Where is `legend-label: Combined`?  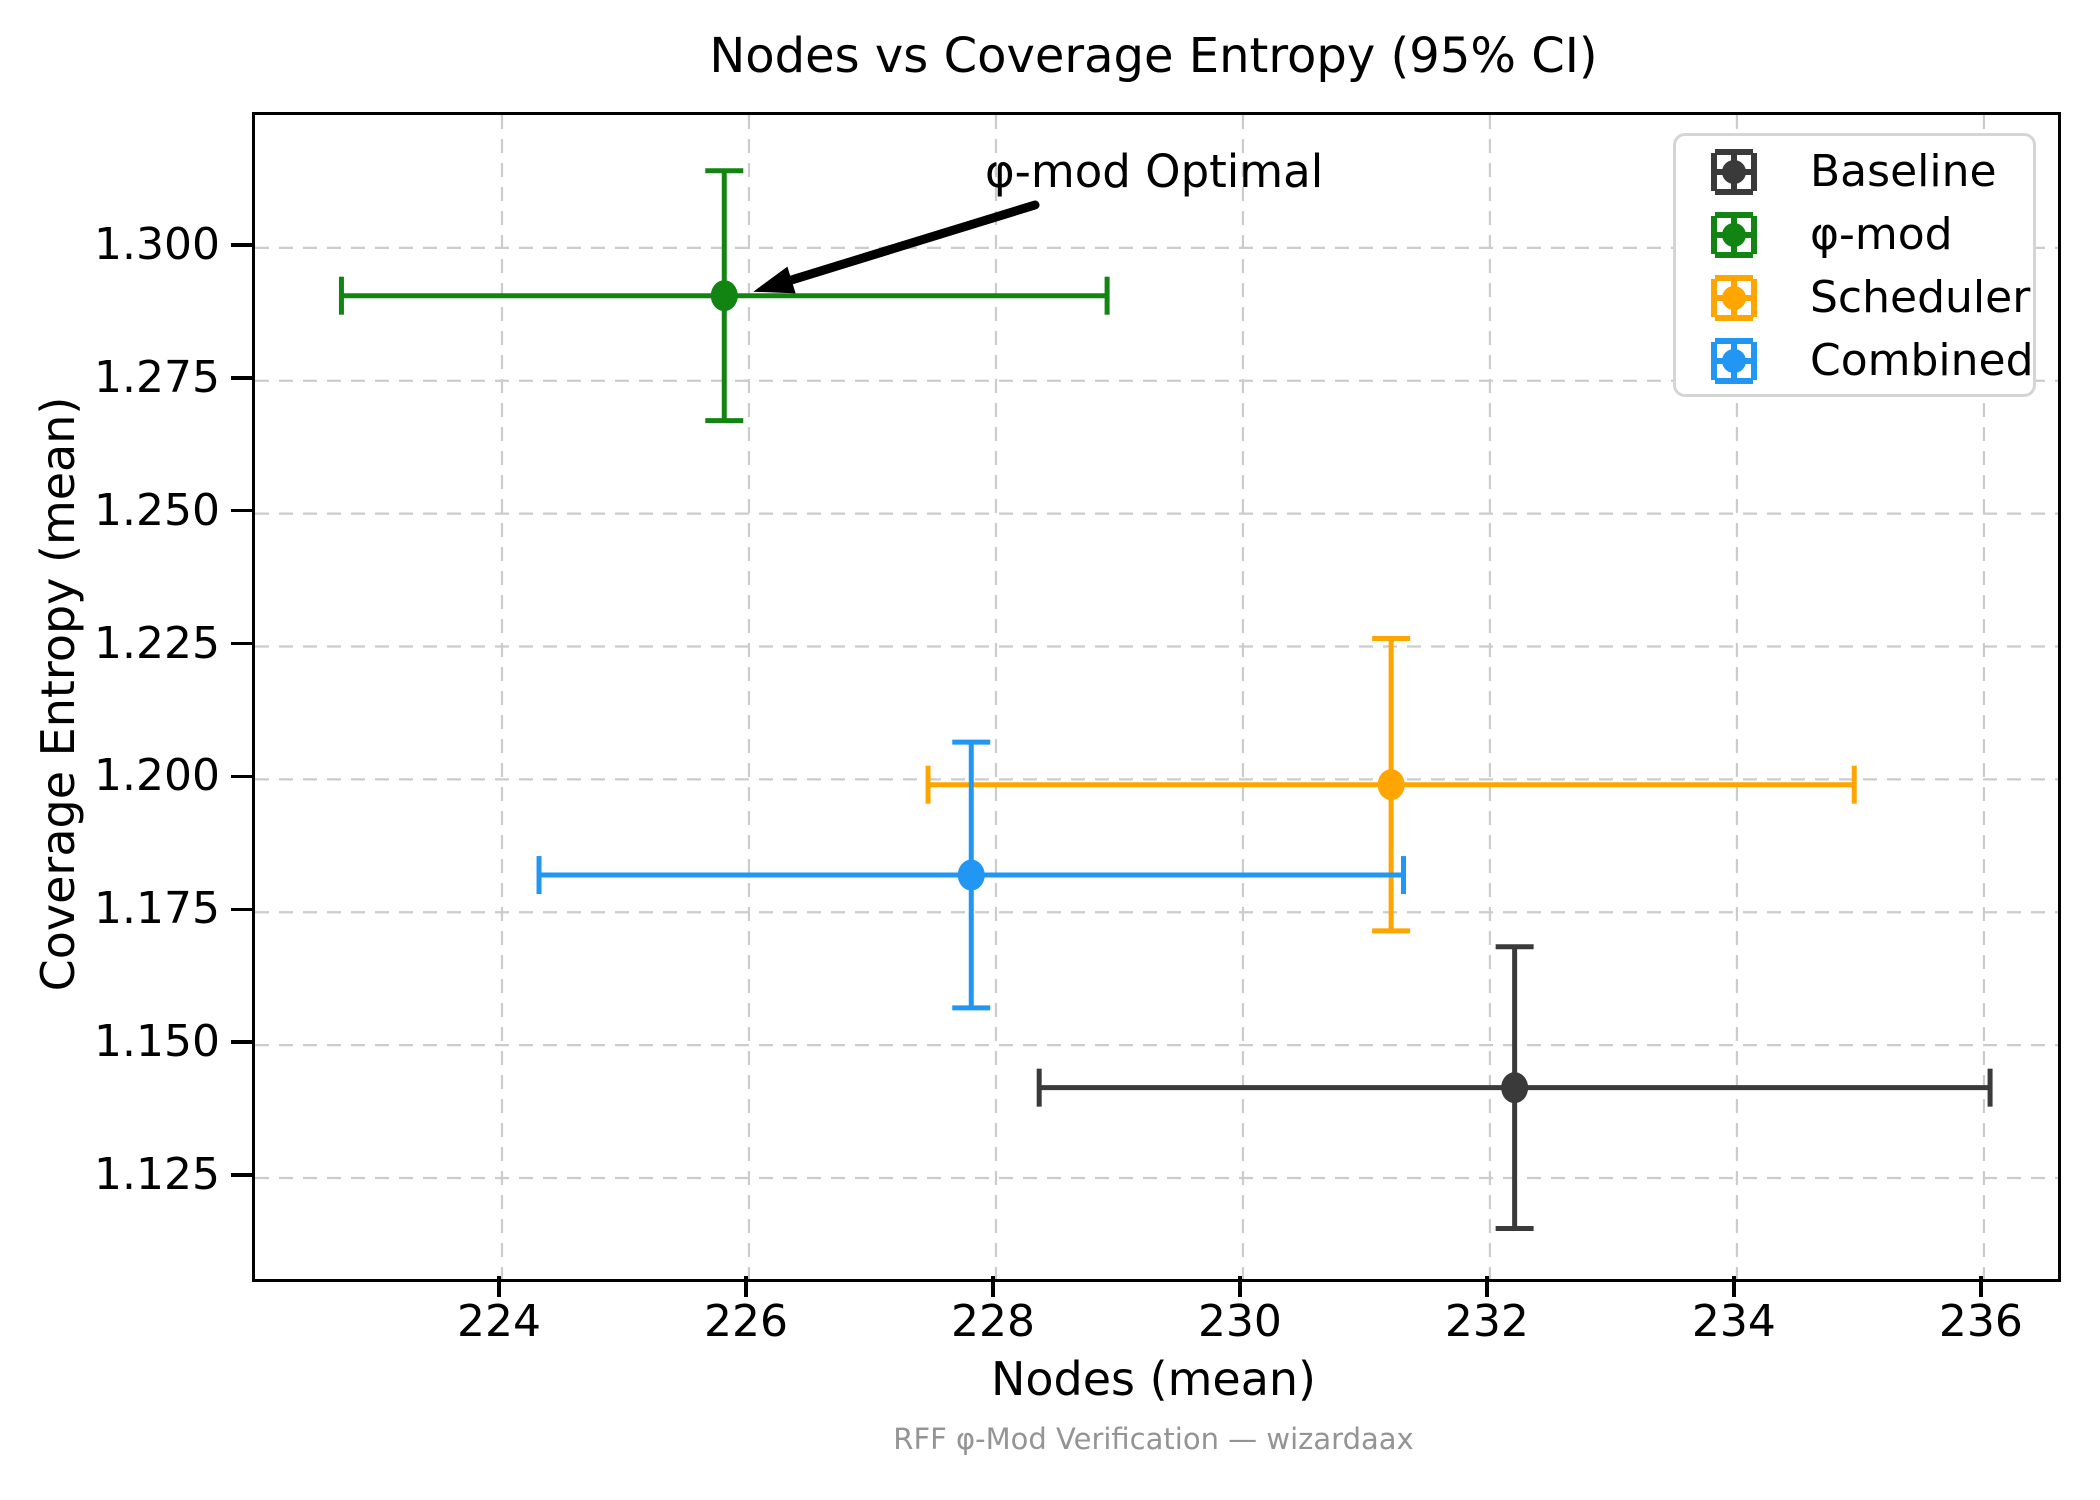 legend-label: Combined is located at coordinates (1922, 360).